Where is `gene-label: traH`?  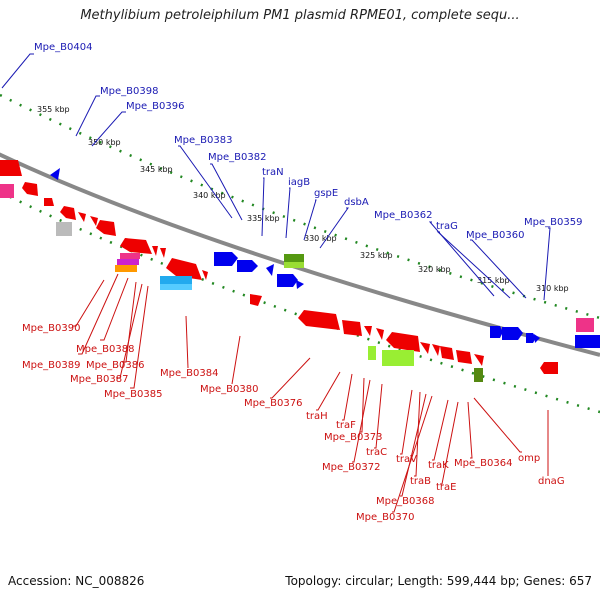
gene-label: traH is located at coordinates (317, 416).